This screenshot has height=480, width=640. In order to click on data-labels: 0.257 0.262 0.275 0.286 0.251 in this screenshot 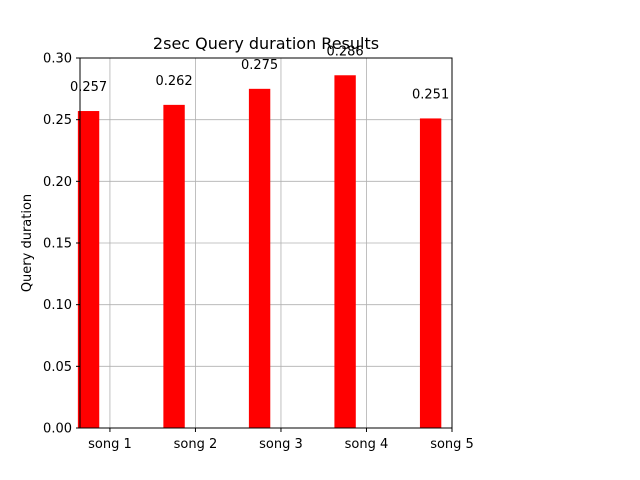, I will do `click(259, 73)`.